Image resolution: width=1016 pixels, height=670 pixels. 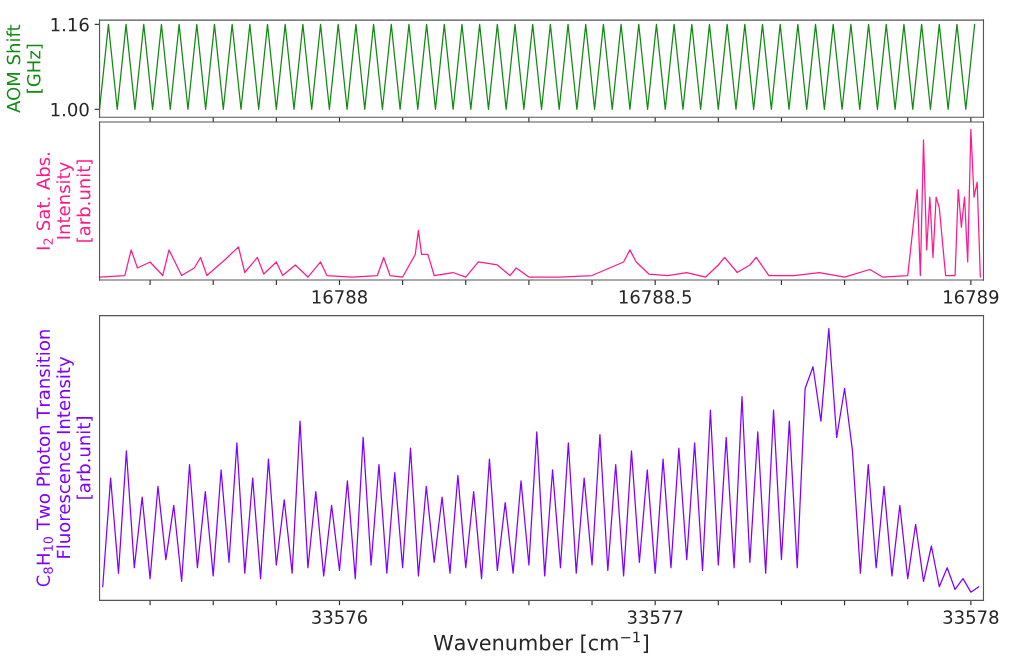 I want to click on x-tick-label: 33578, so click(x=971, y=617).